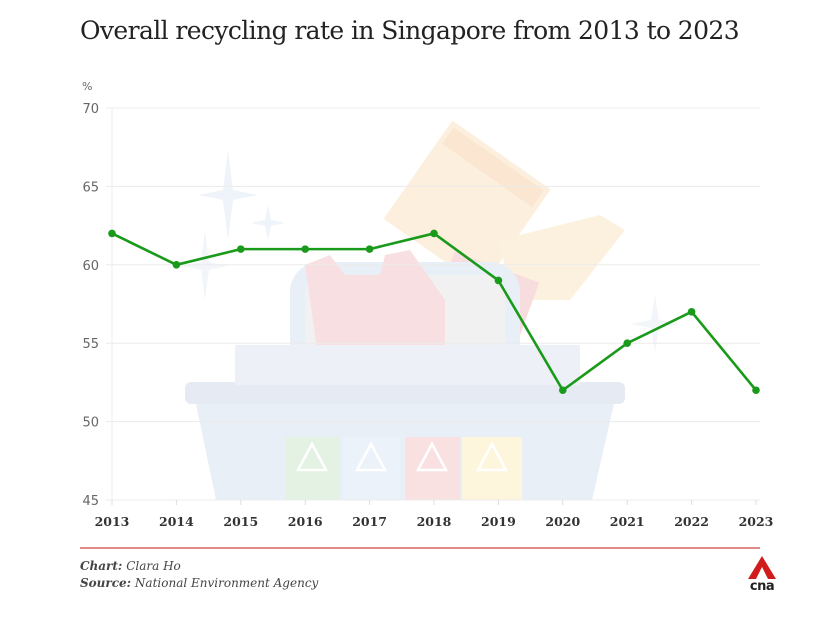 This screenshot has height=622, width=830. What do you see at coordinates (90, 344) in the screenshot?
I see `y-tick-label: 55` at bounding box center [90, 344].